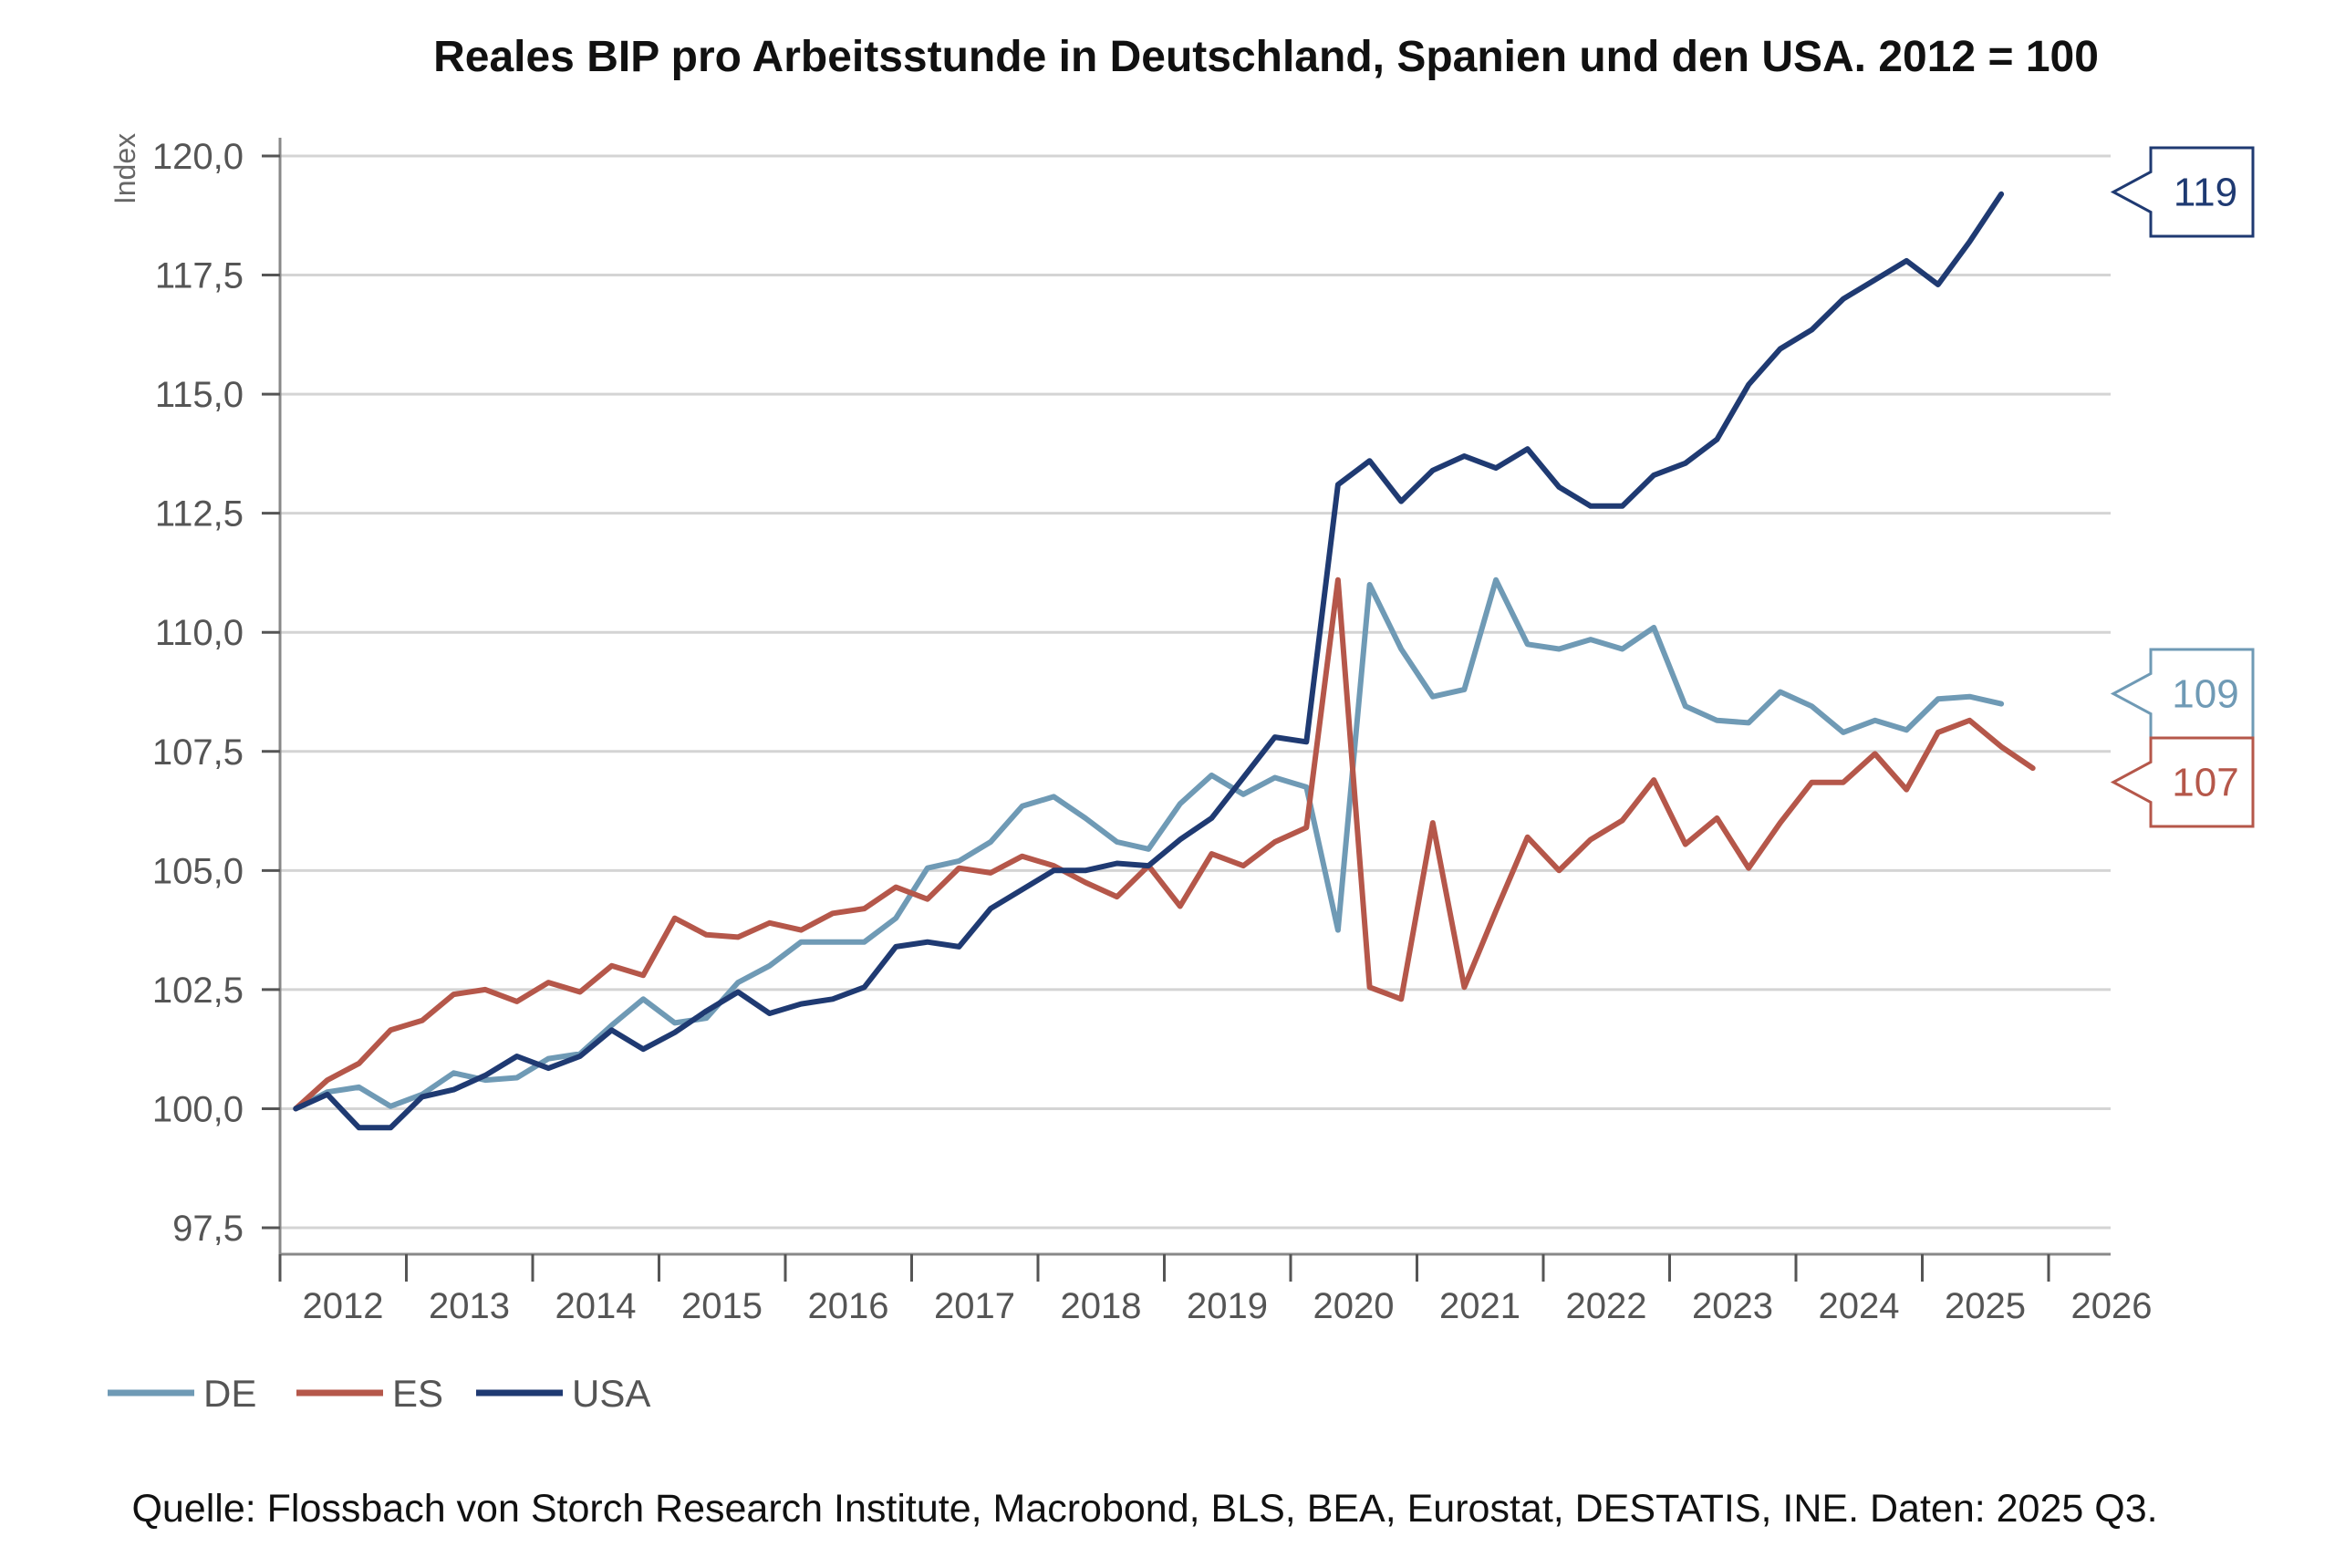 This screenshot has width=2335, height=1568. Describe the element at coordinates (199, 395) in the screenshot. I see `y-tick-label: 115,0` at that location.